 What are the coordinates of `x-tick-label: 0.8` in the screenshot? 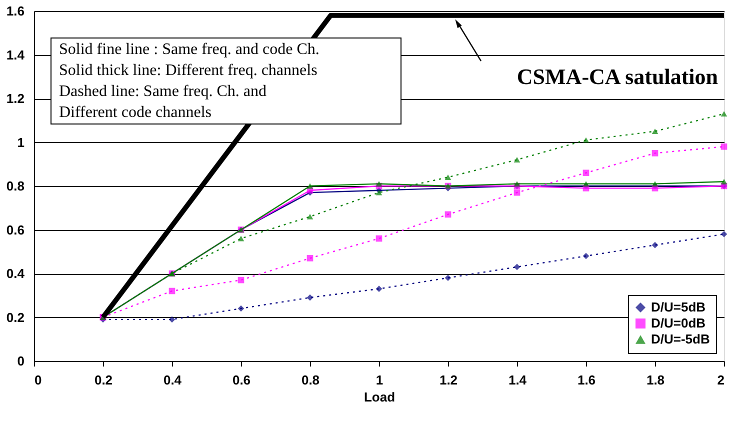 It's located at (310, 380).